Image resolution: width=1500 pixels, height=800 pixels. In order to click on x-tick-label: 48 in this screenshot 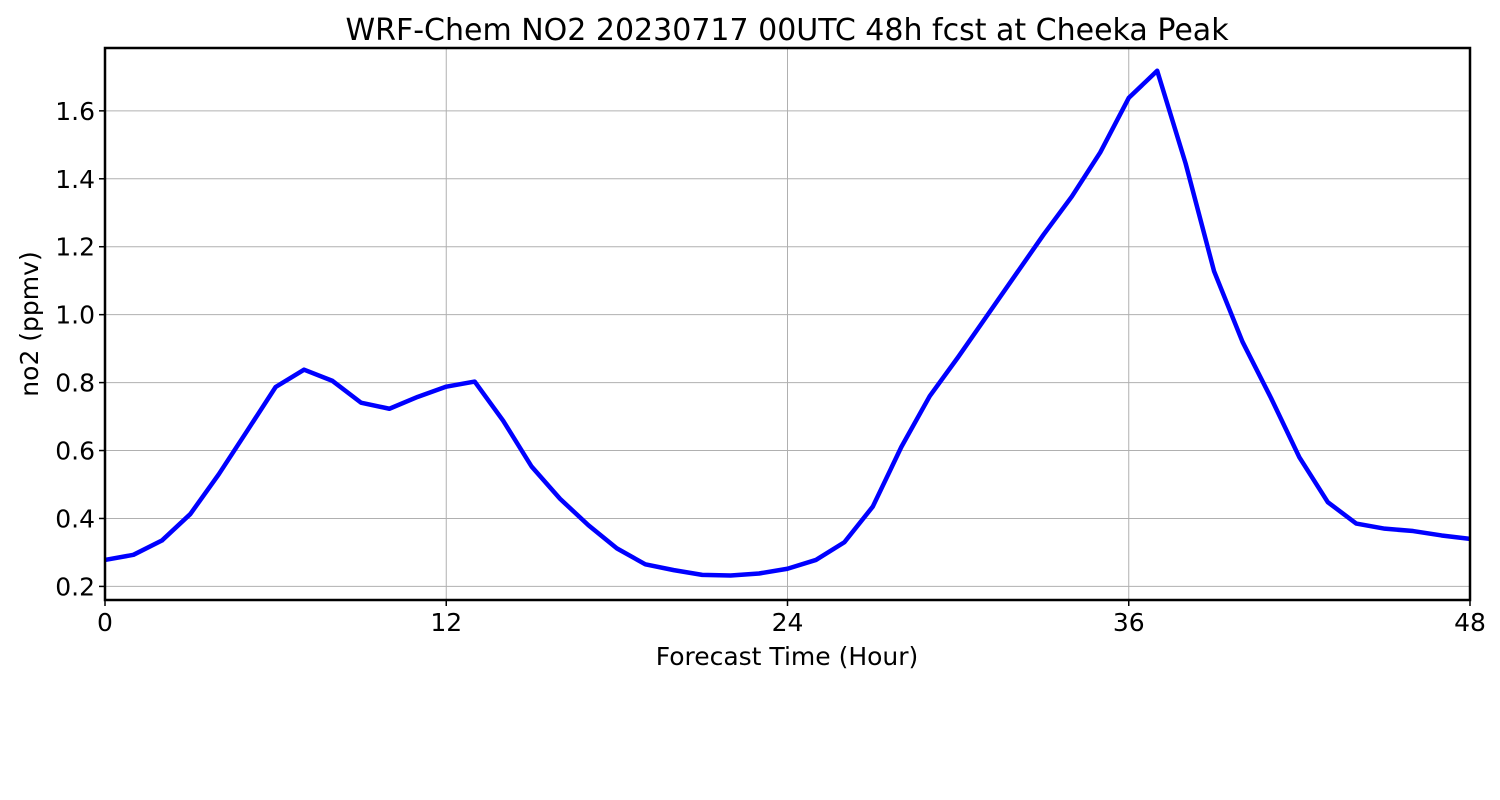, I will do `click(1470, 622)`.